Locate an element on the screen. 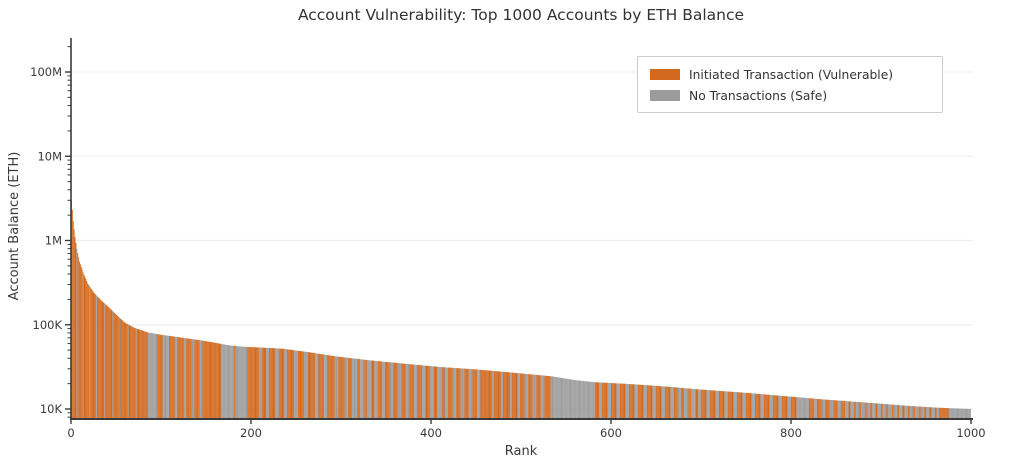 Image resolution: width=1024 pixels, height=469 pixels. svg-text: 200 is located at coordinates (251, 433).